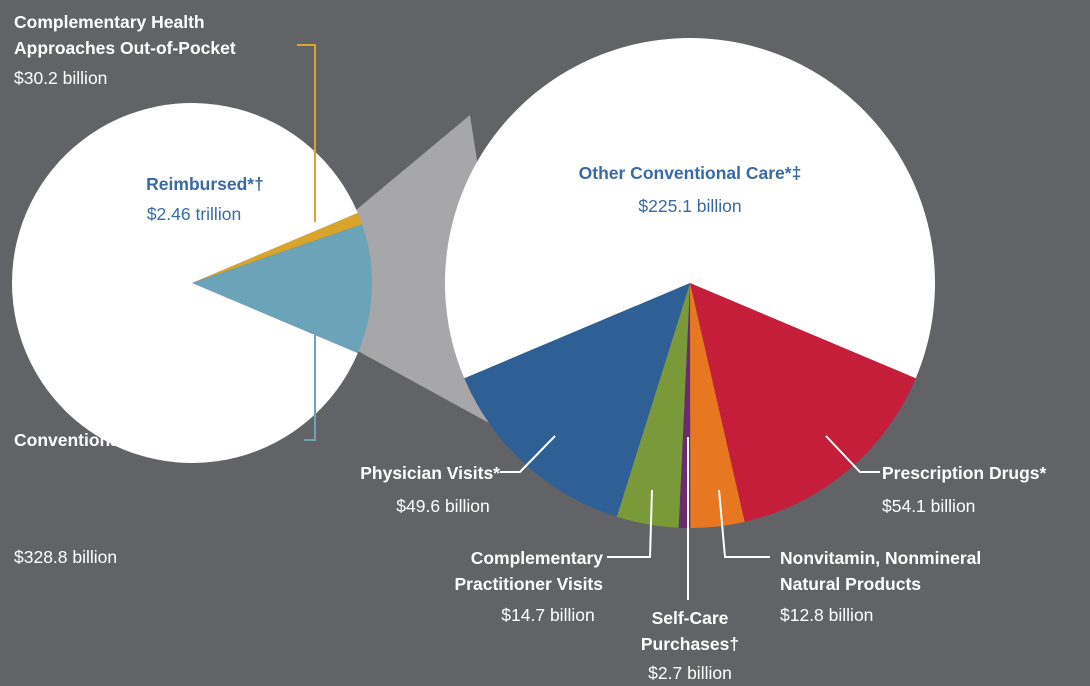  Describe the element at coordinates (194, 214) in the screenshot. I see `value-label: $2.46 trillion` at that location.